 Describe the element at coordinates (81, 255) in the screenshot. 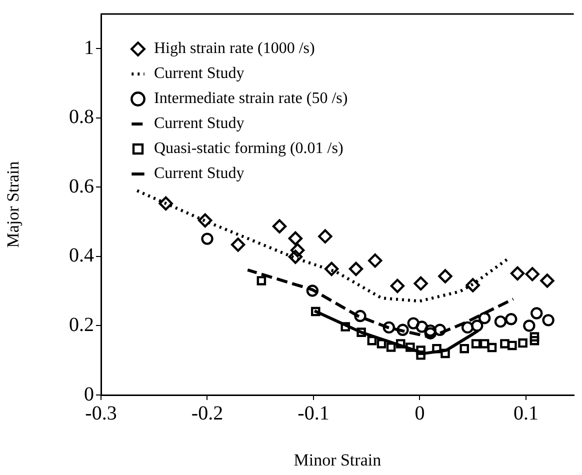

I see `y-tick-label: 0.4` at that location.